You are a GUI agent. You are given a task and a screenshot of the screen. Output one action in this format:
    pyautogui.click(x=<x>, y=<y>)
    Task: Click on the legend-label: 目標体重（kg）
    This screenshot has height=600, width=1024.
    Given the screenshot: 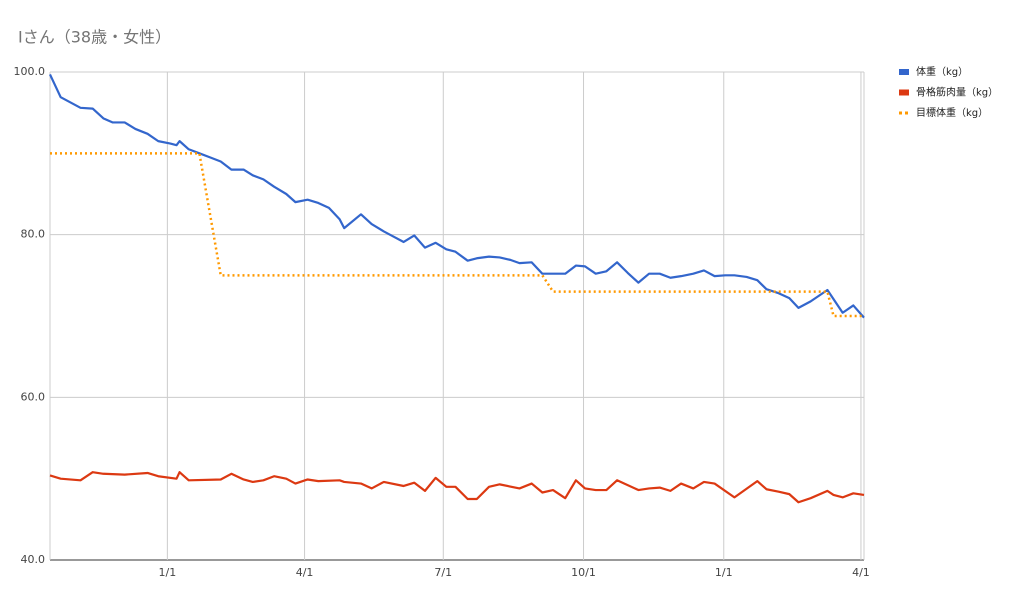 What is the action you would take?
    pyautogui.click(x=952, y=112)
    